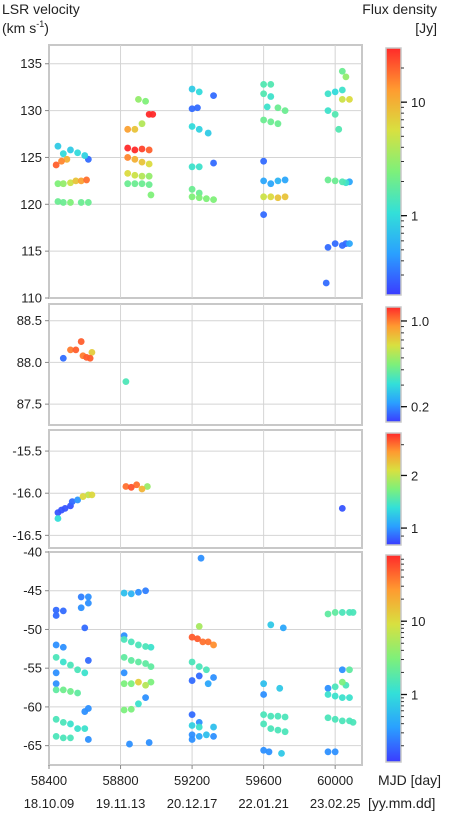 The height and width of the screenshot is (820, 453). Describe the element at coordinates (420, 321) in the screenshot. I see `colorbar-tick-label: 1.0` at that location.